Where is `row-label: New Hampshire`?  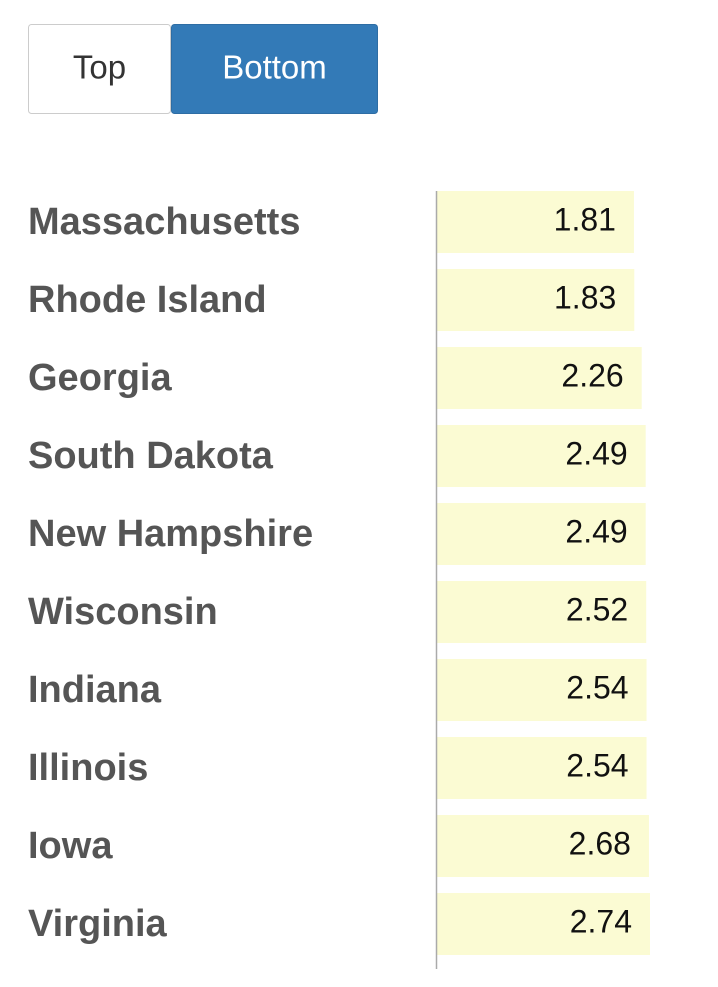
row-label: New Hampshire is located at coordinates (170, 534).